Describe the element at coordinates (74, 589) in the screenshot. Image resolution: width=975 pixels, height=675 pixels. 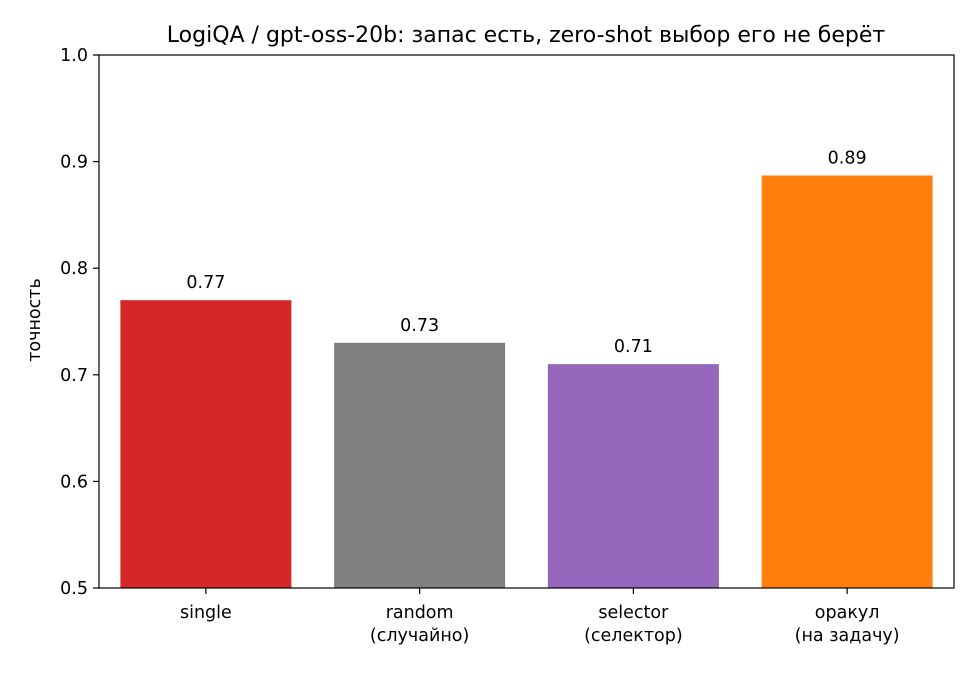
I see `y-tick-label: 0.5` at that location.